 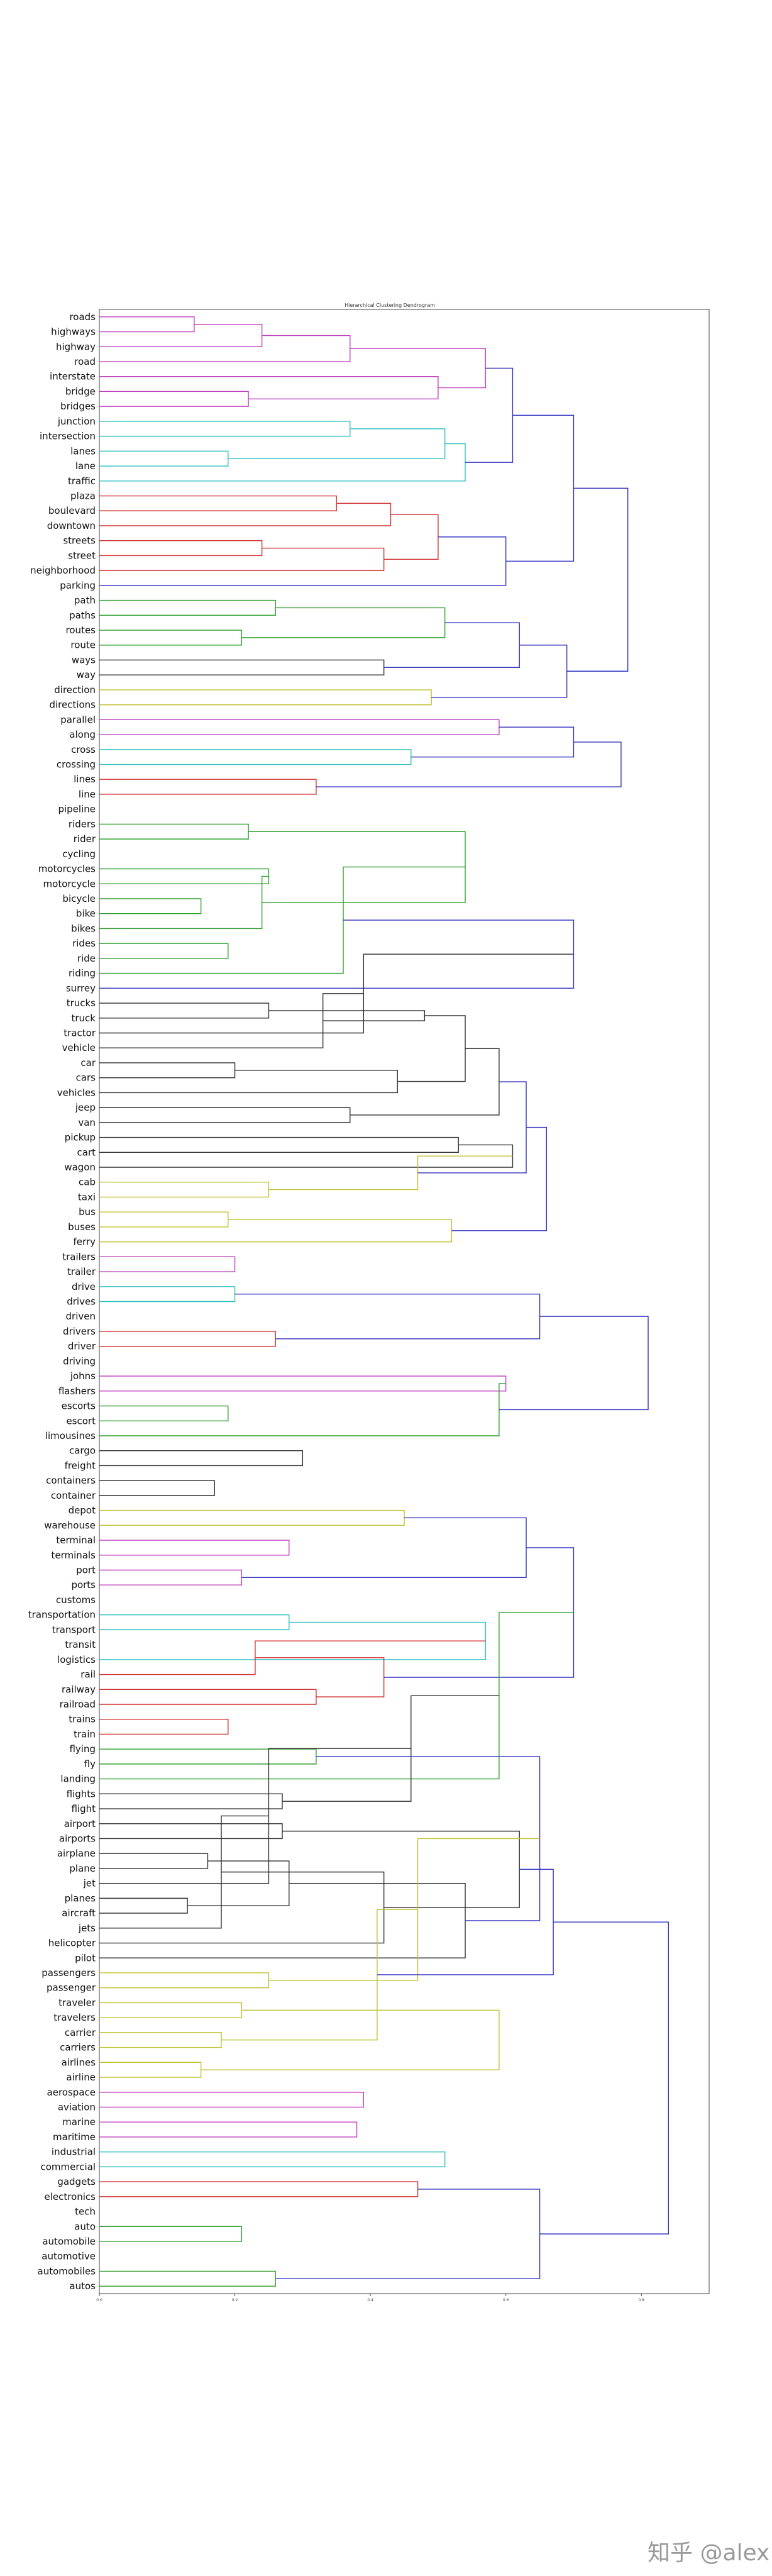 I want to click on leaf-label: pickup, so click(x=80, y=1137).